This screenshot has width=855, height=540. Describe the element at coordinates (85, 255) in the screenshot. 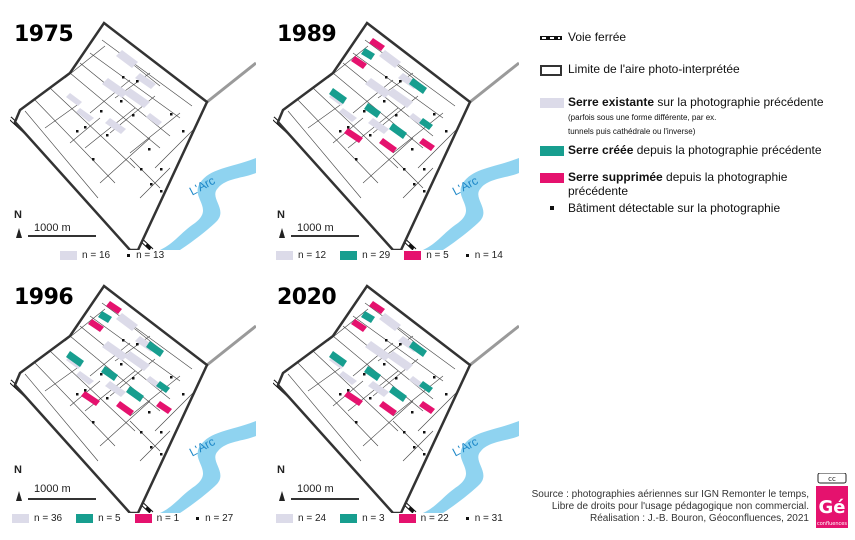

I see `count-existing: n = 16` at that location.